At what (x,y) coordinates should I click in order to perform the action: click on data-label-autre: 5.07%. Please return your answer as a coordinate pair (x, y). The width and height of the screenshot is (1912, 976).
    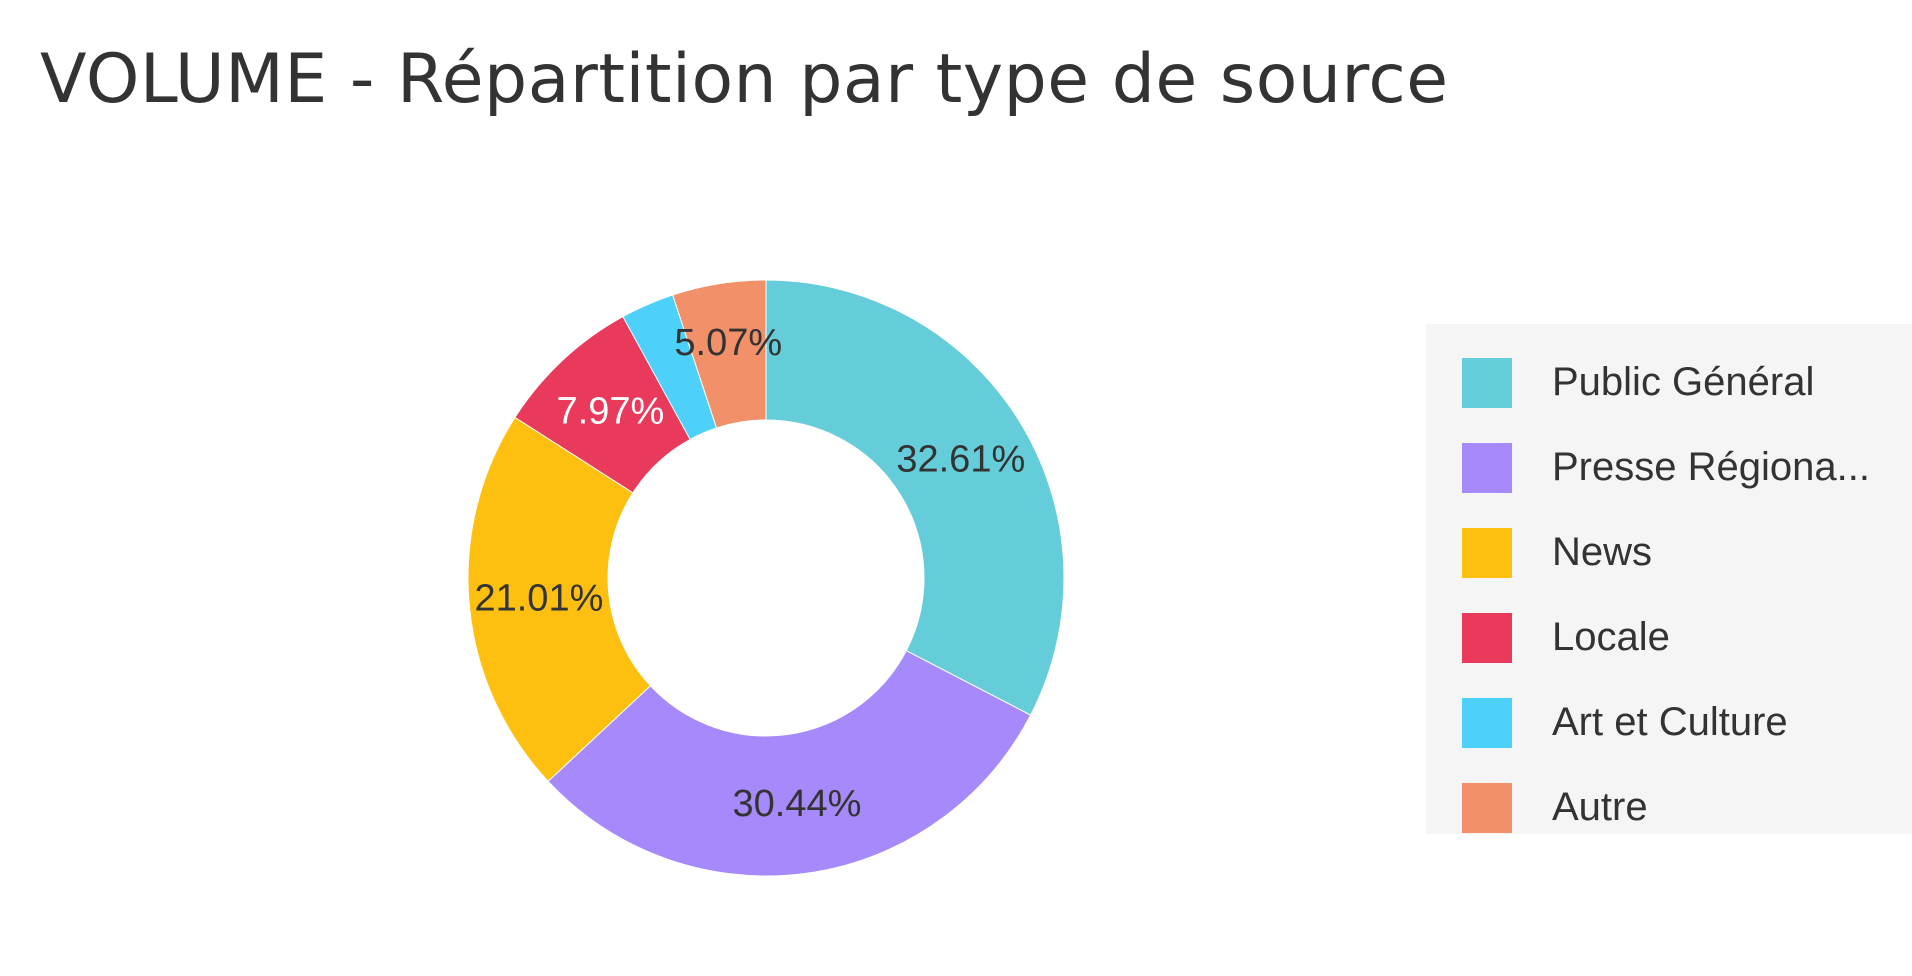
    Looking at the image, I should click on (728, 343).